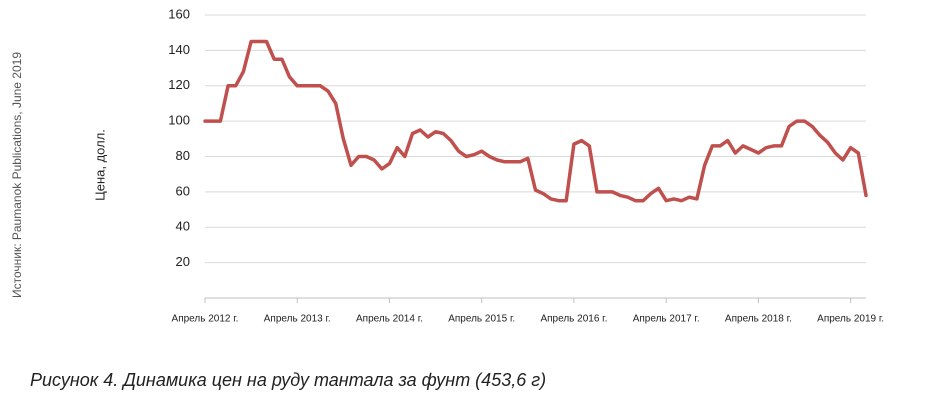 This screenshot has height=411, width=926. What do you see at coordinates (179, 49) in the screenshot?
I see `y-tick-label: 140` at bounding box center [179, 49].